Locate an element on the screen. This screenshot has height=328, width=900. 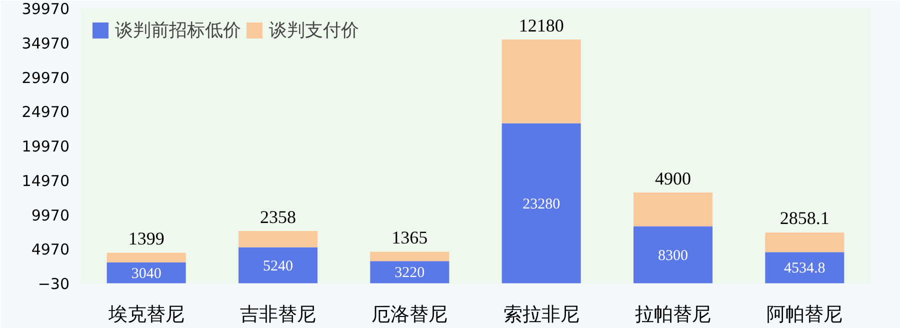
data-label: 4534.8 is located at coordinates (805, 268).